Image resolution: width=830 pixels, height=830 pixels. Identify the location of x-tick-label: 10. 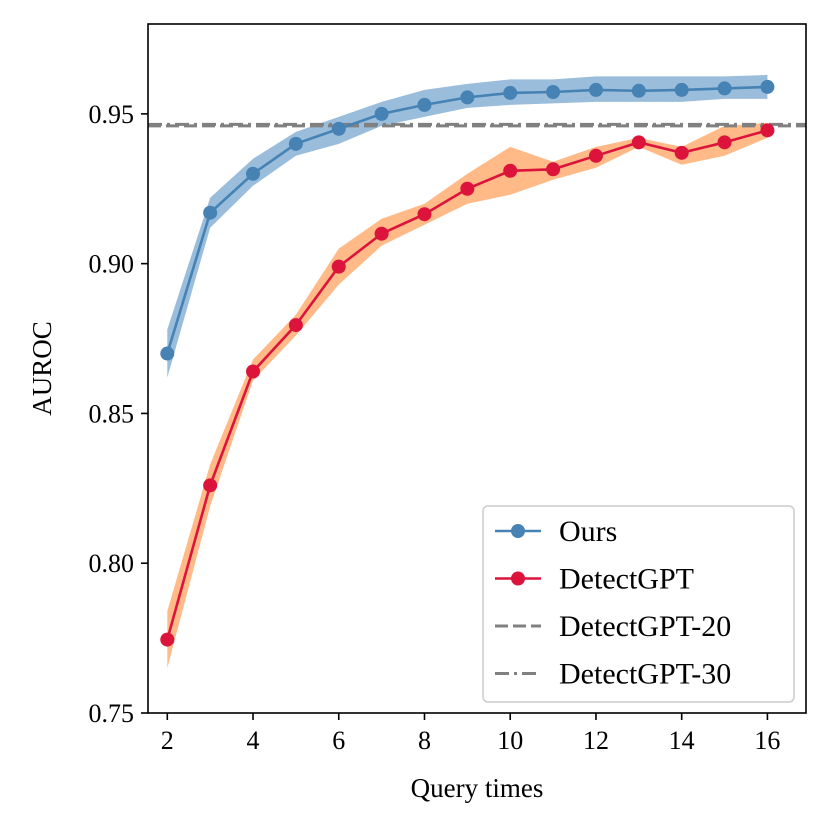
(510, 740).